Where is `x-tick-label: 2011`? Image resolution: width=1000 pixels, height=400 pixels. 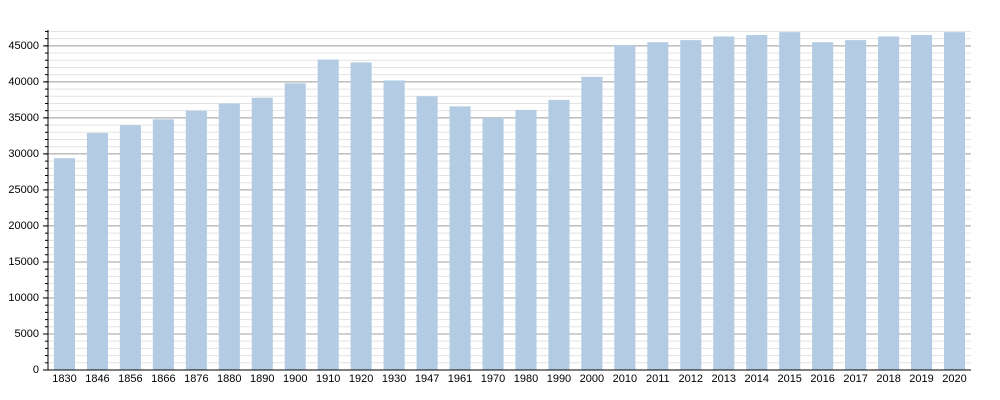 x-tick-label: 2011 is located at coordinates (658, 379).